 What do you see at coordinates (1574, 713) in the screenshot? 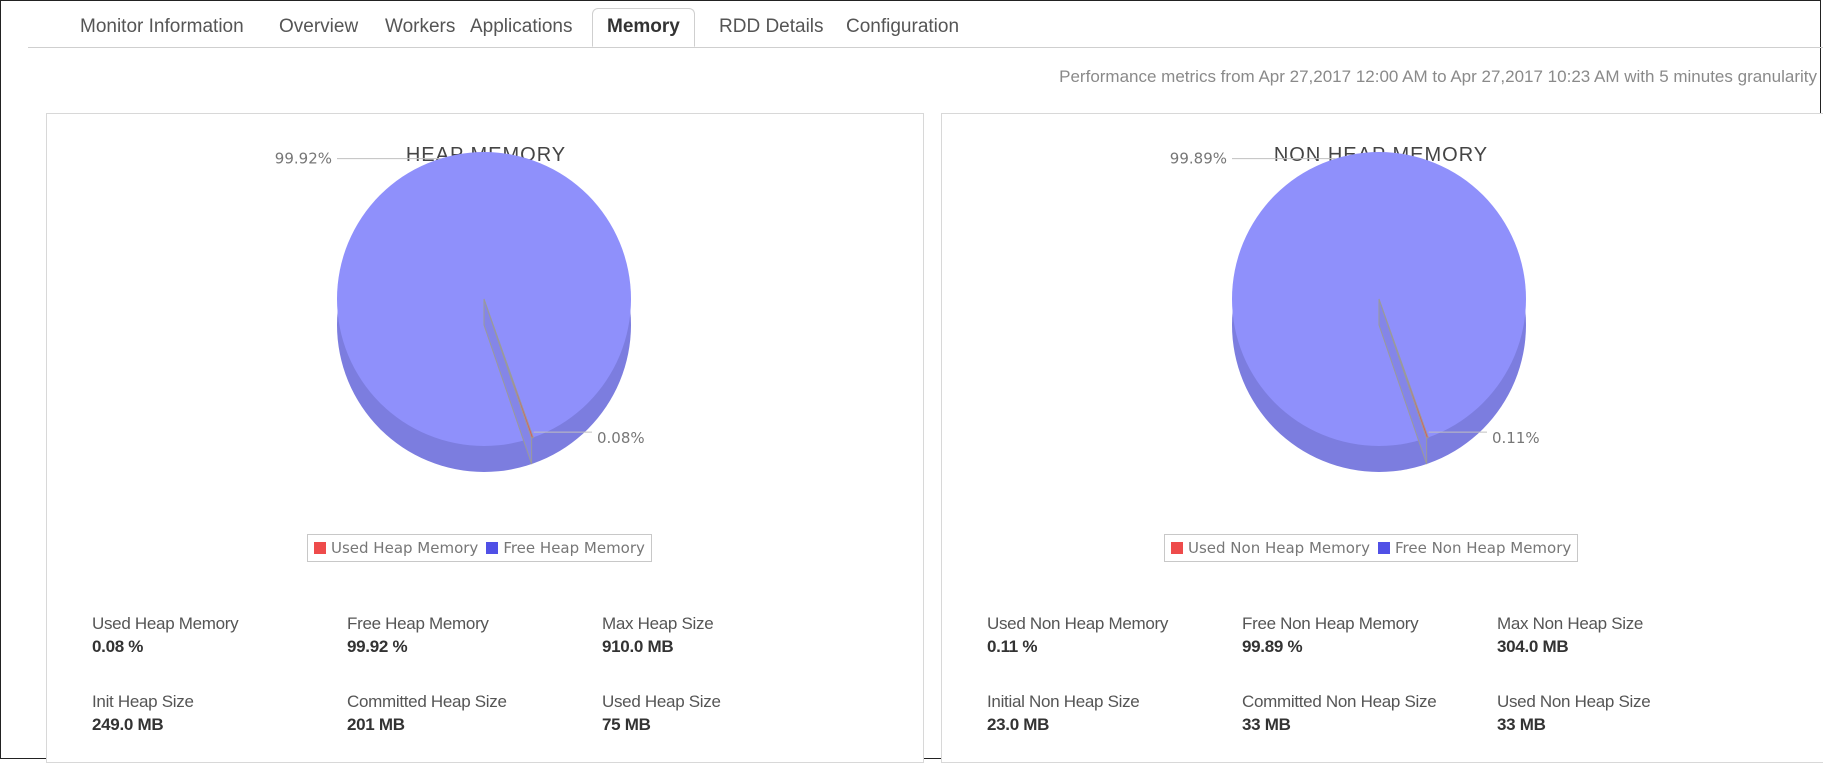
I see `stat-used-non-heap-size: Used Non Heap Size 33 MB` at bounding box center [1574, 713].